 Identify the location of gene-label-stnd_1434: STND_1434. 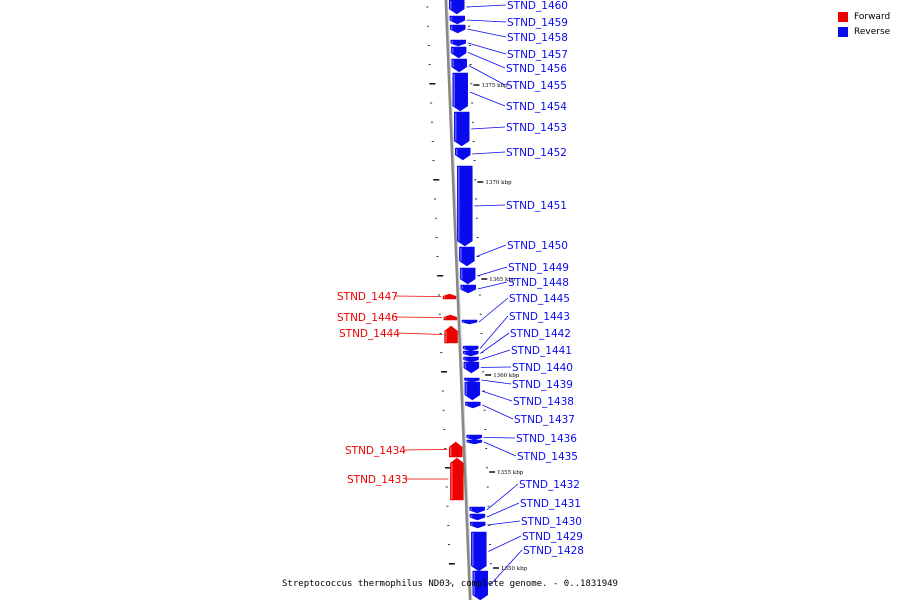
(375, 451).